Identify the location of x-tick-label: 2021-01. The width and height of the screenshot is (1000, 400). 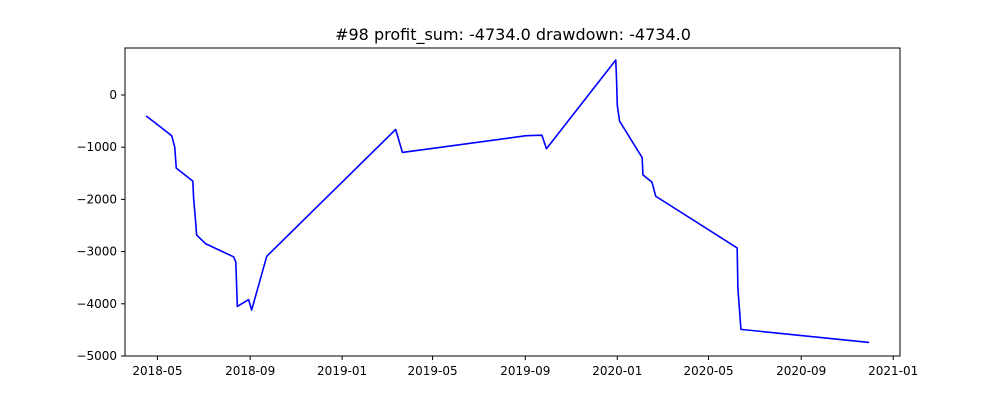
(893, 371).